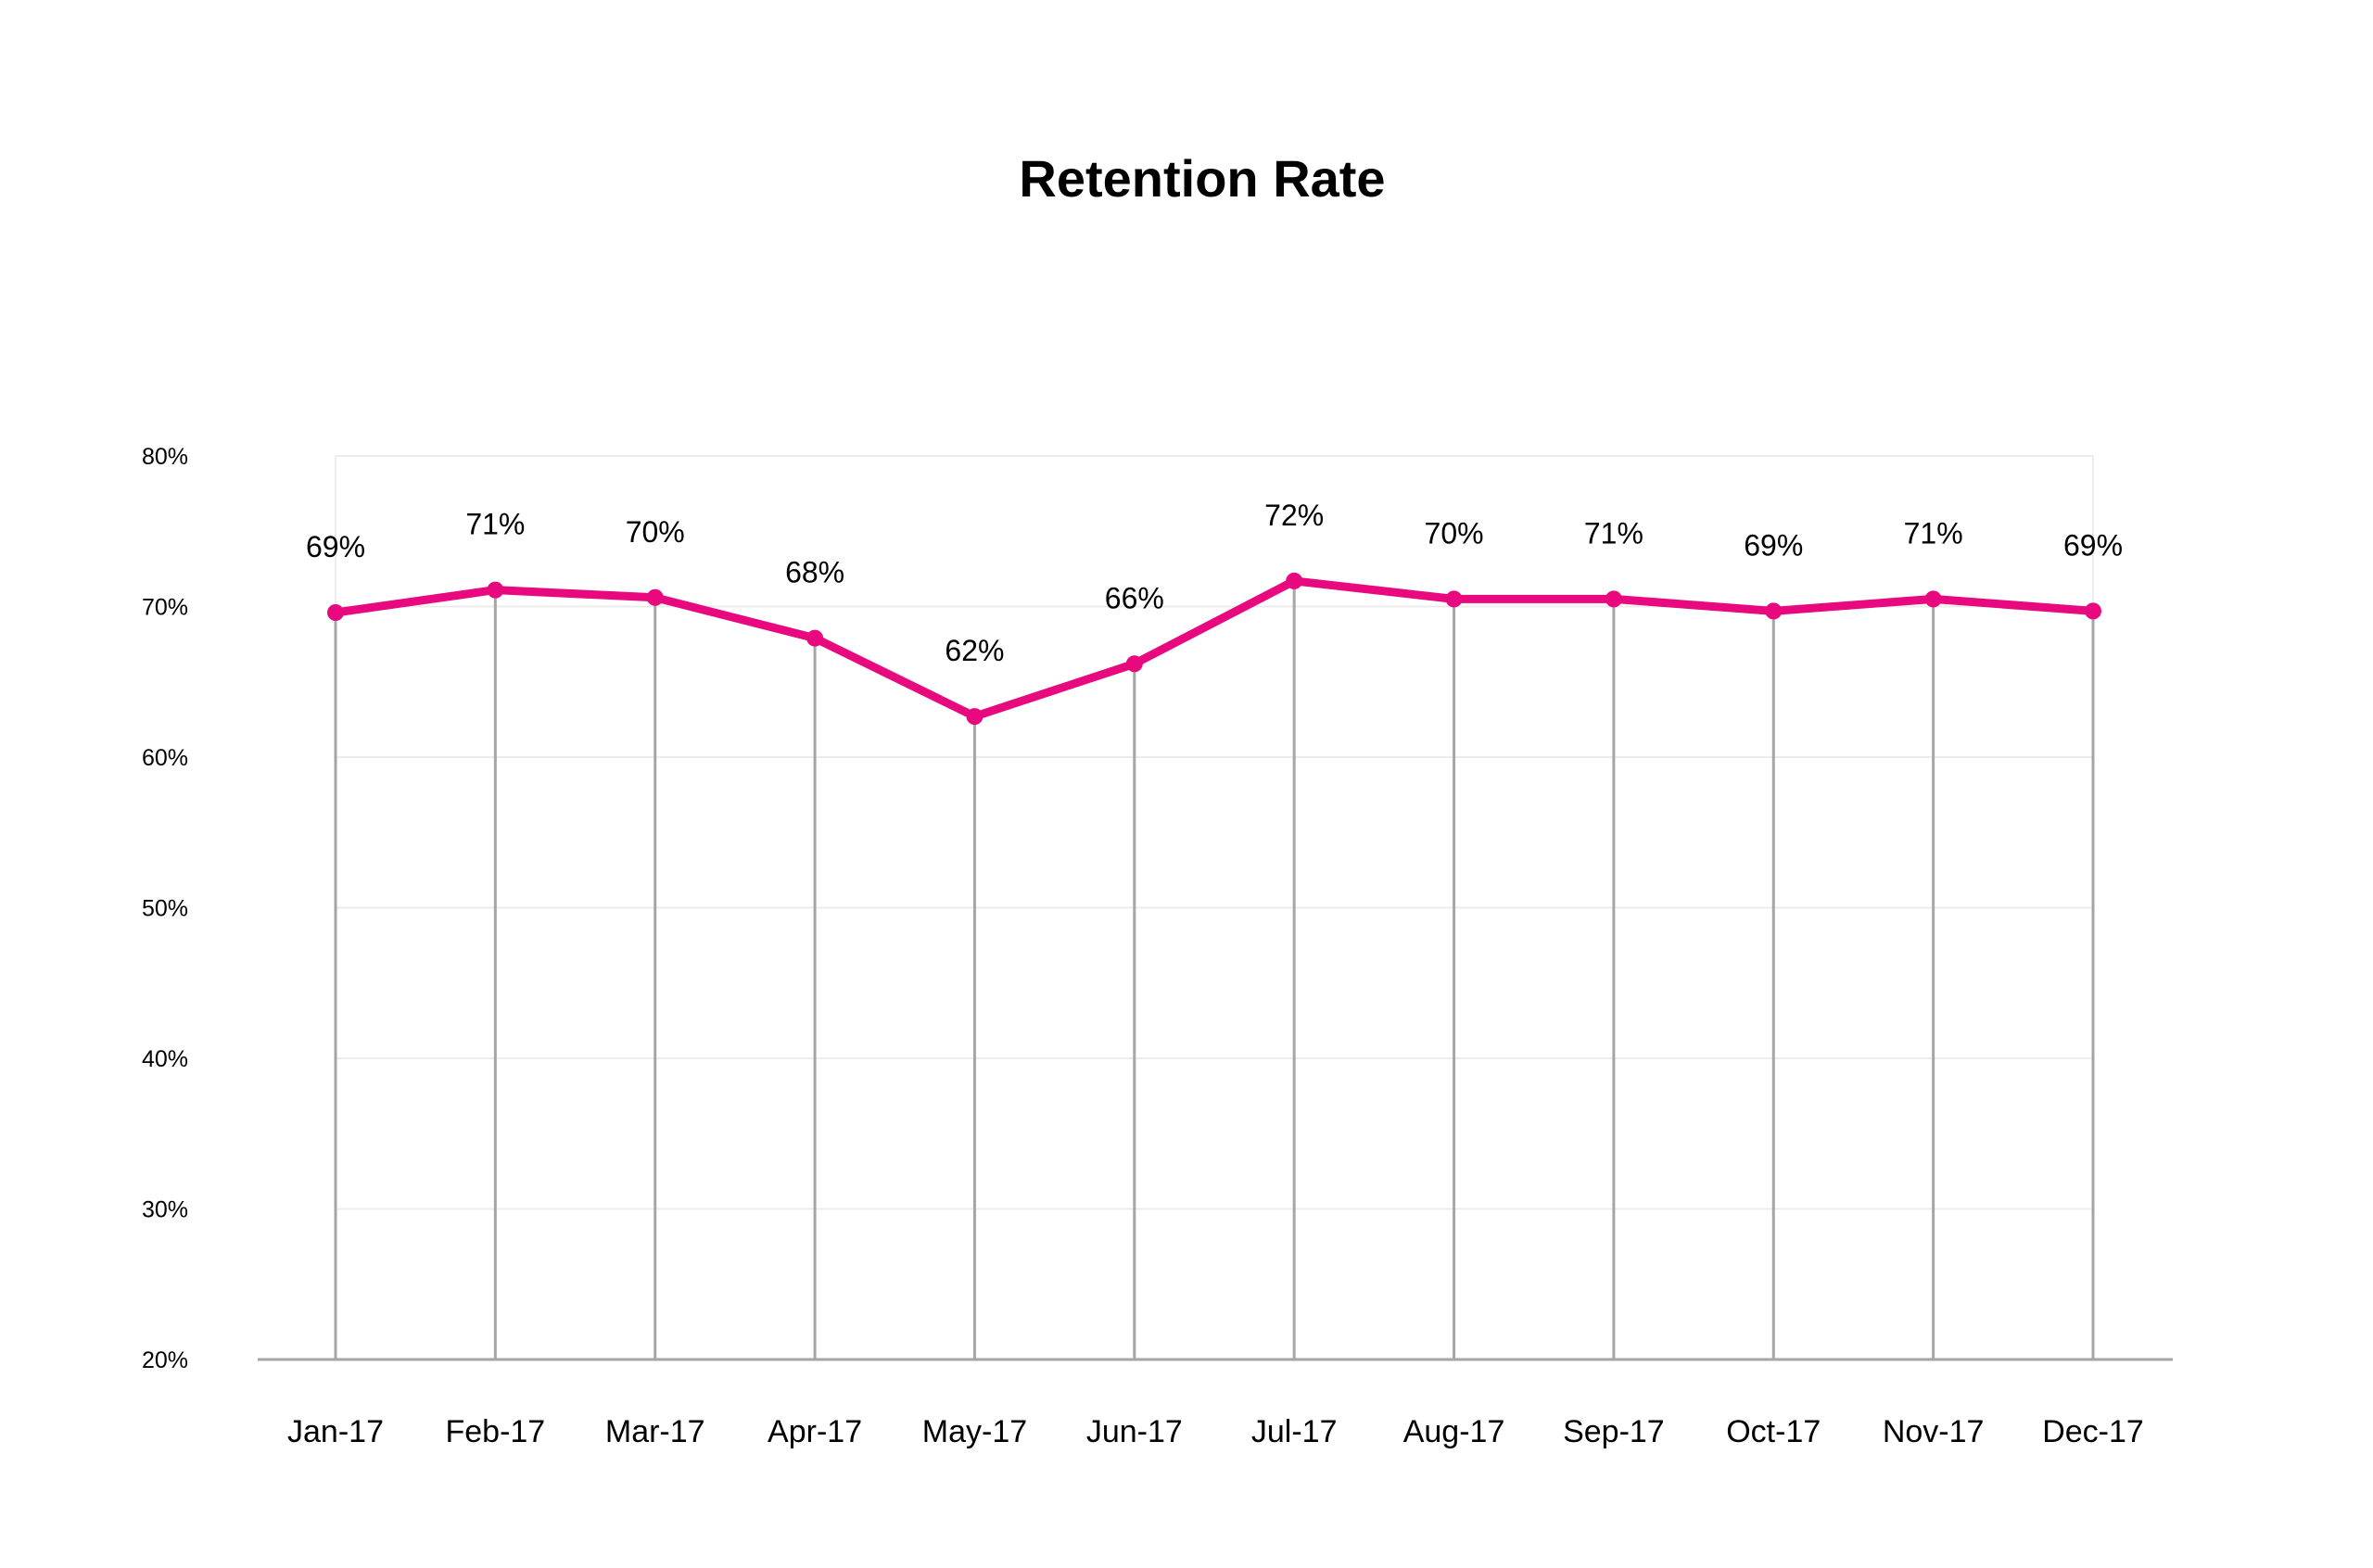 The height and width of the screenshot is (1568, 2373). What do you see at coordinates (165, 758) in the screenshot?
I see `y-tick-label: 60%` at bounding box center [165, 758].